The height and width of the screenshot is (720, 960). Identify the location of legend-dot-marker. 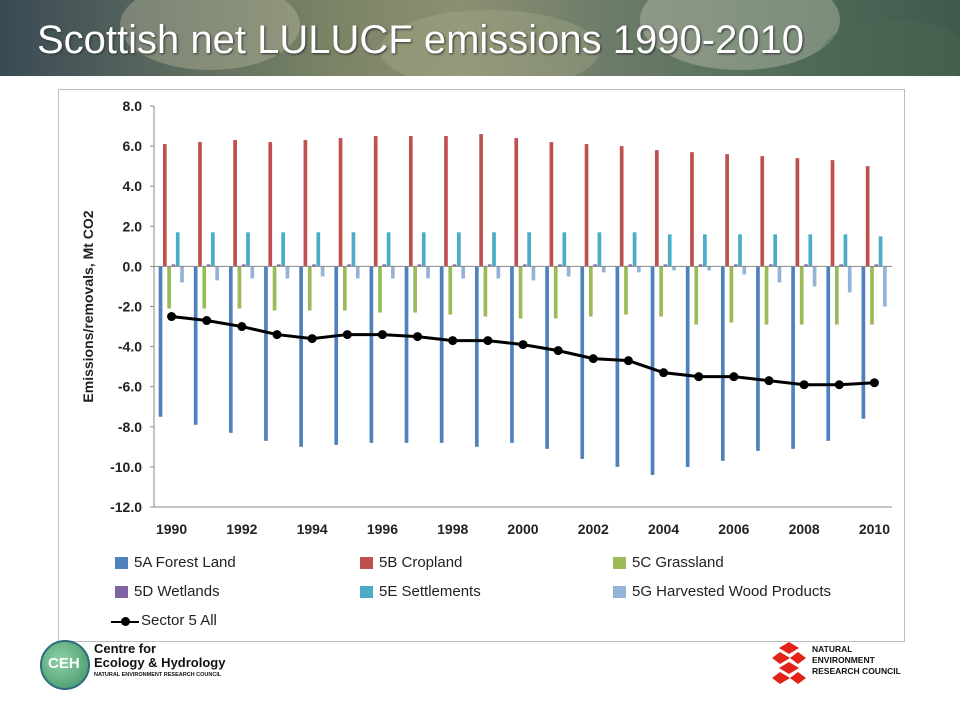
(125, 621).